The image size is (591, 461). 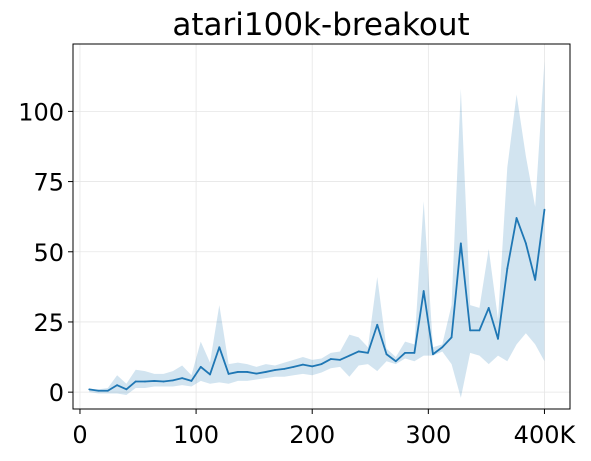 What do you see at coordinates (428, 435) in the screenshot?
I see `x-tick-label: 300` at bounding box center [428, 435].